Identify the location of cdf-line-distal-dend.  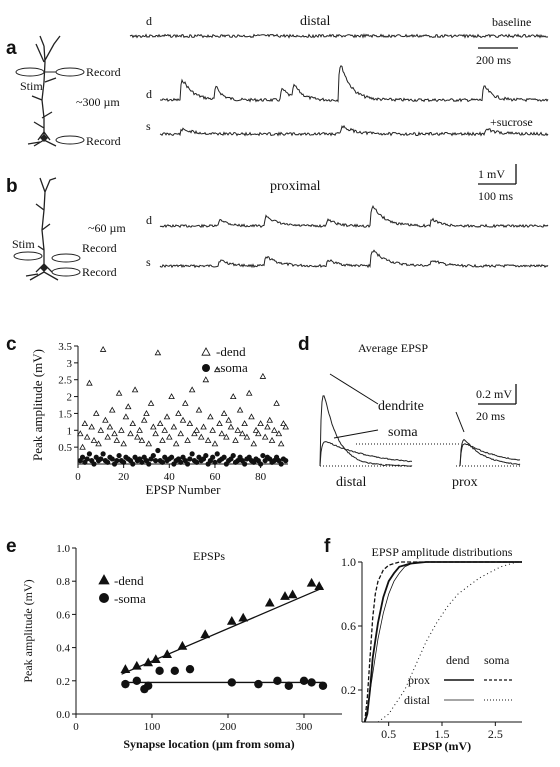
(443, 642).